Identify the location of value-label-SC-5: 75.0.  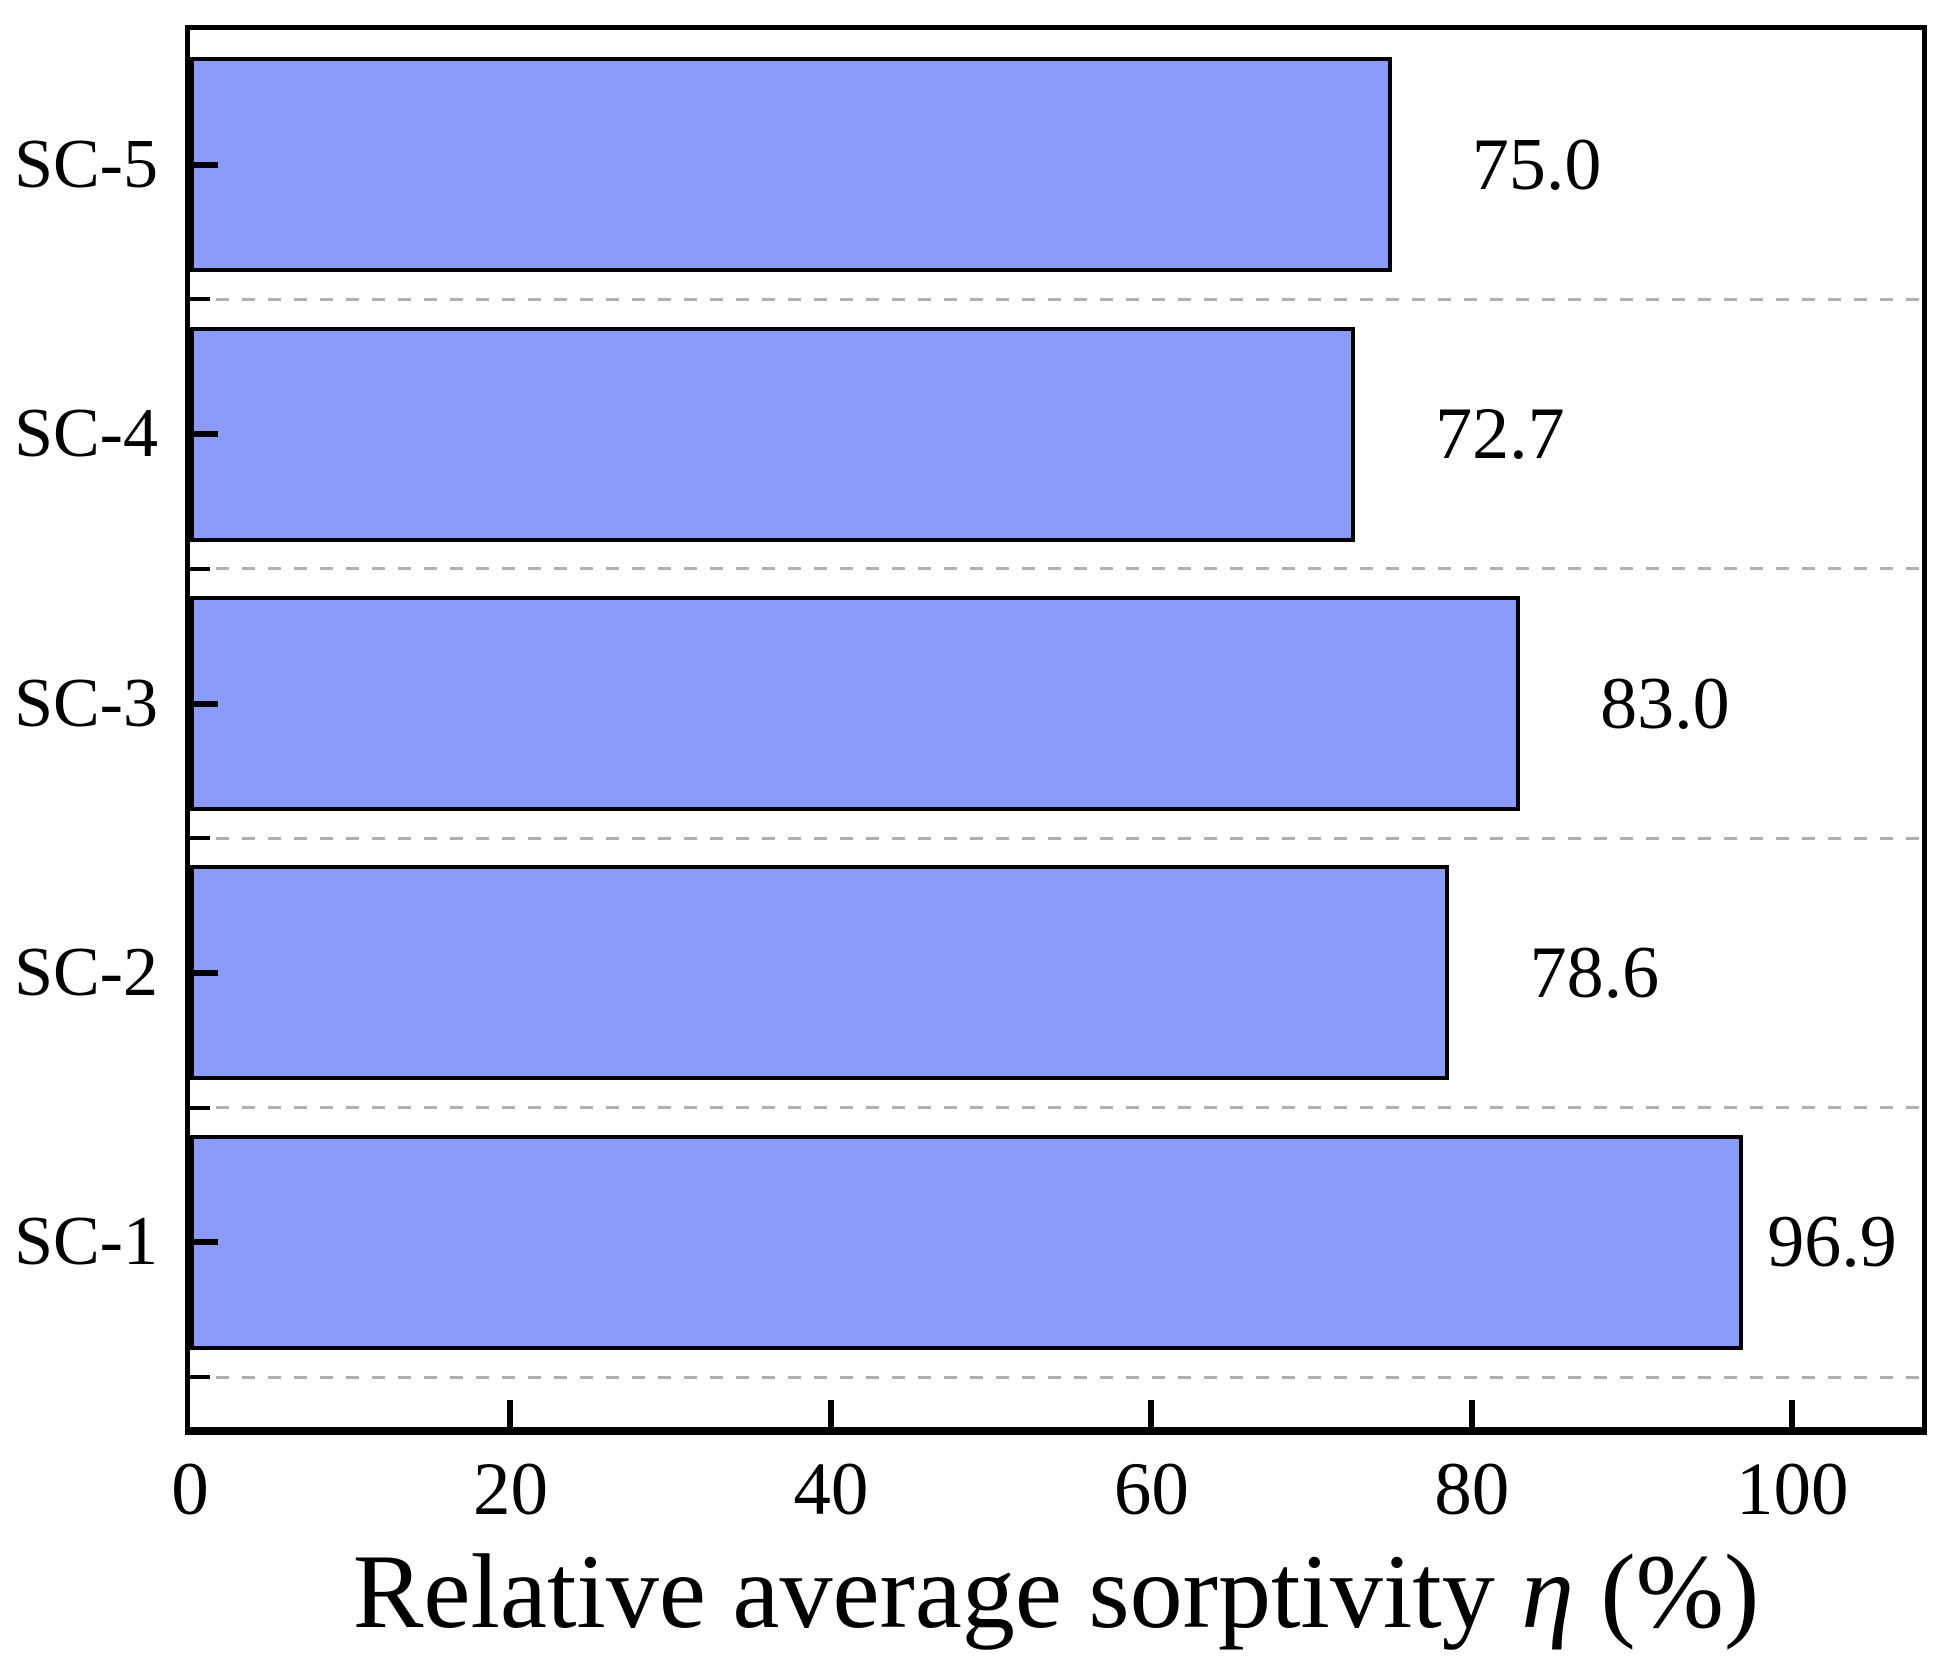
(1536, 164).